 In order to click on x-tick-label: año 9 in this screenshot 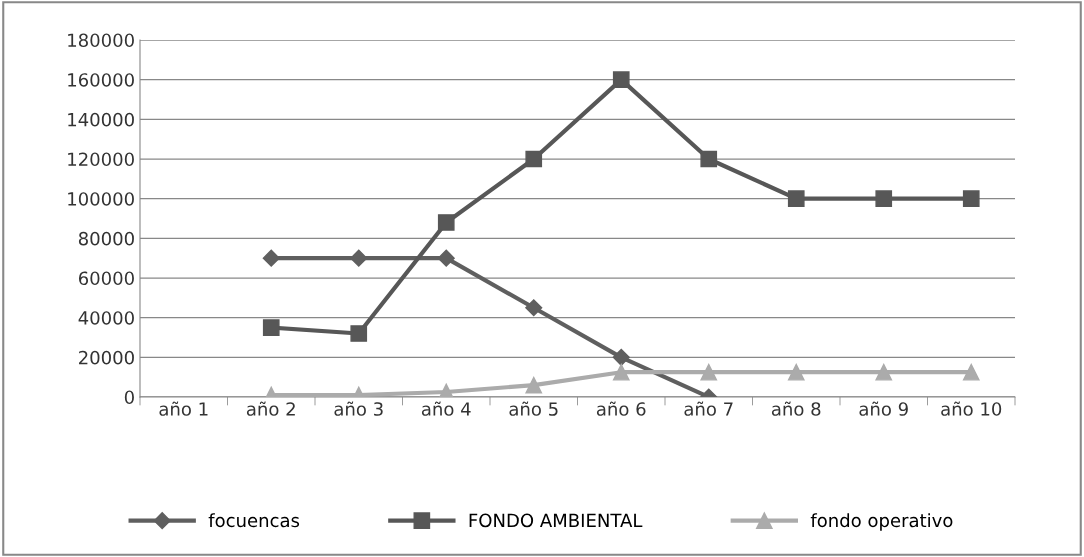, I will do `click(883, 408)`.